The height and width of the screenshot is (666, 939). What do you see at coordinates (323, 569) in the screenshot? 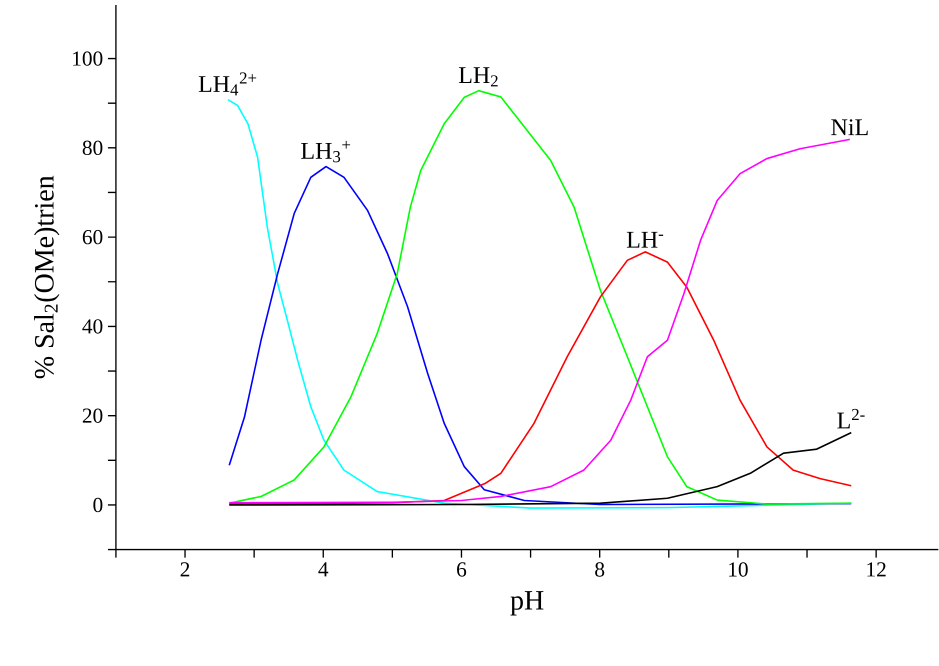
I see `x-tick-label: 4` at bounding box center [323, 569].